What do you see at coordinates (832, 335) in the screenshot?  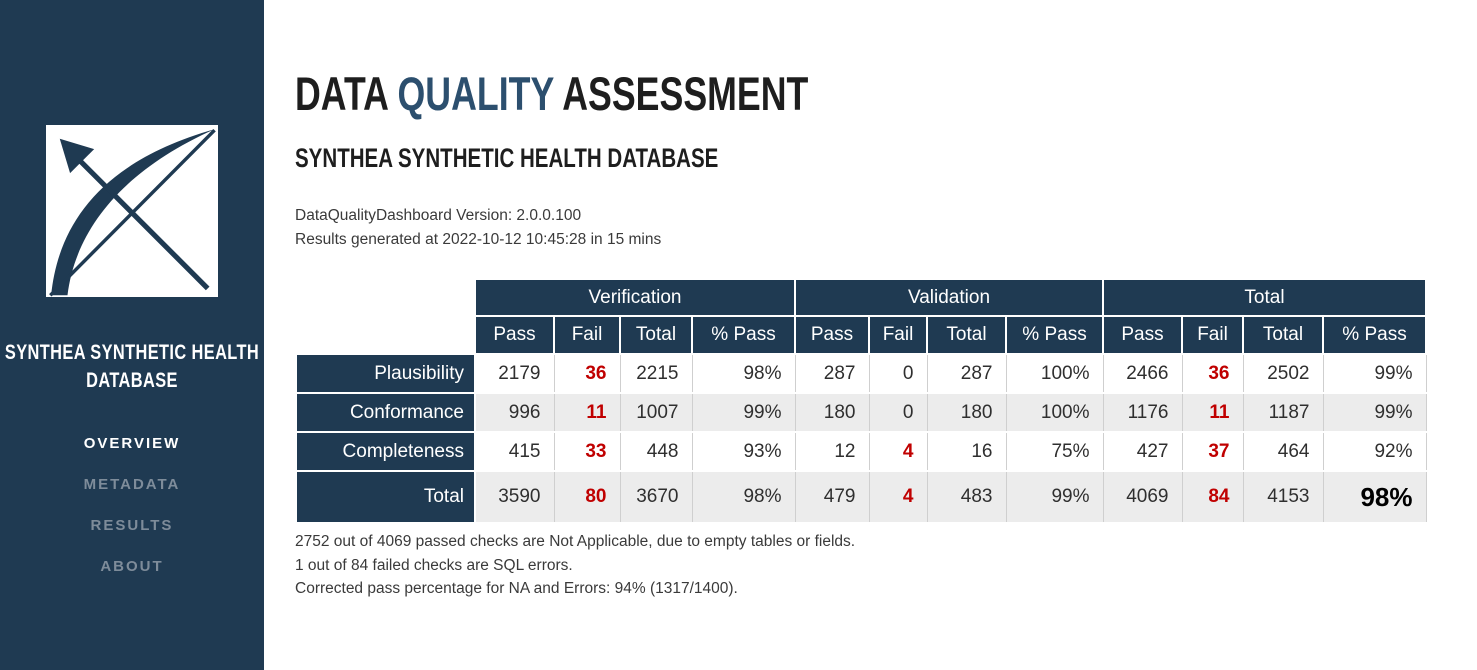 I see `sub-header-validation-pass: Pass` at bounding box center [832, 335].